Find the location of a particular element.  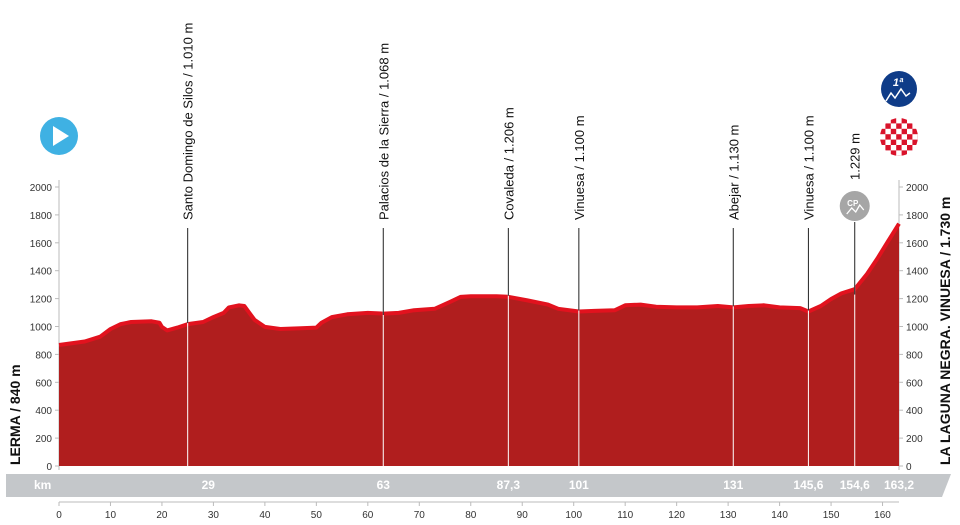

y-tick-label-left: 400 is located at coordinates (43, 411).